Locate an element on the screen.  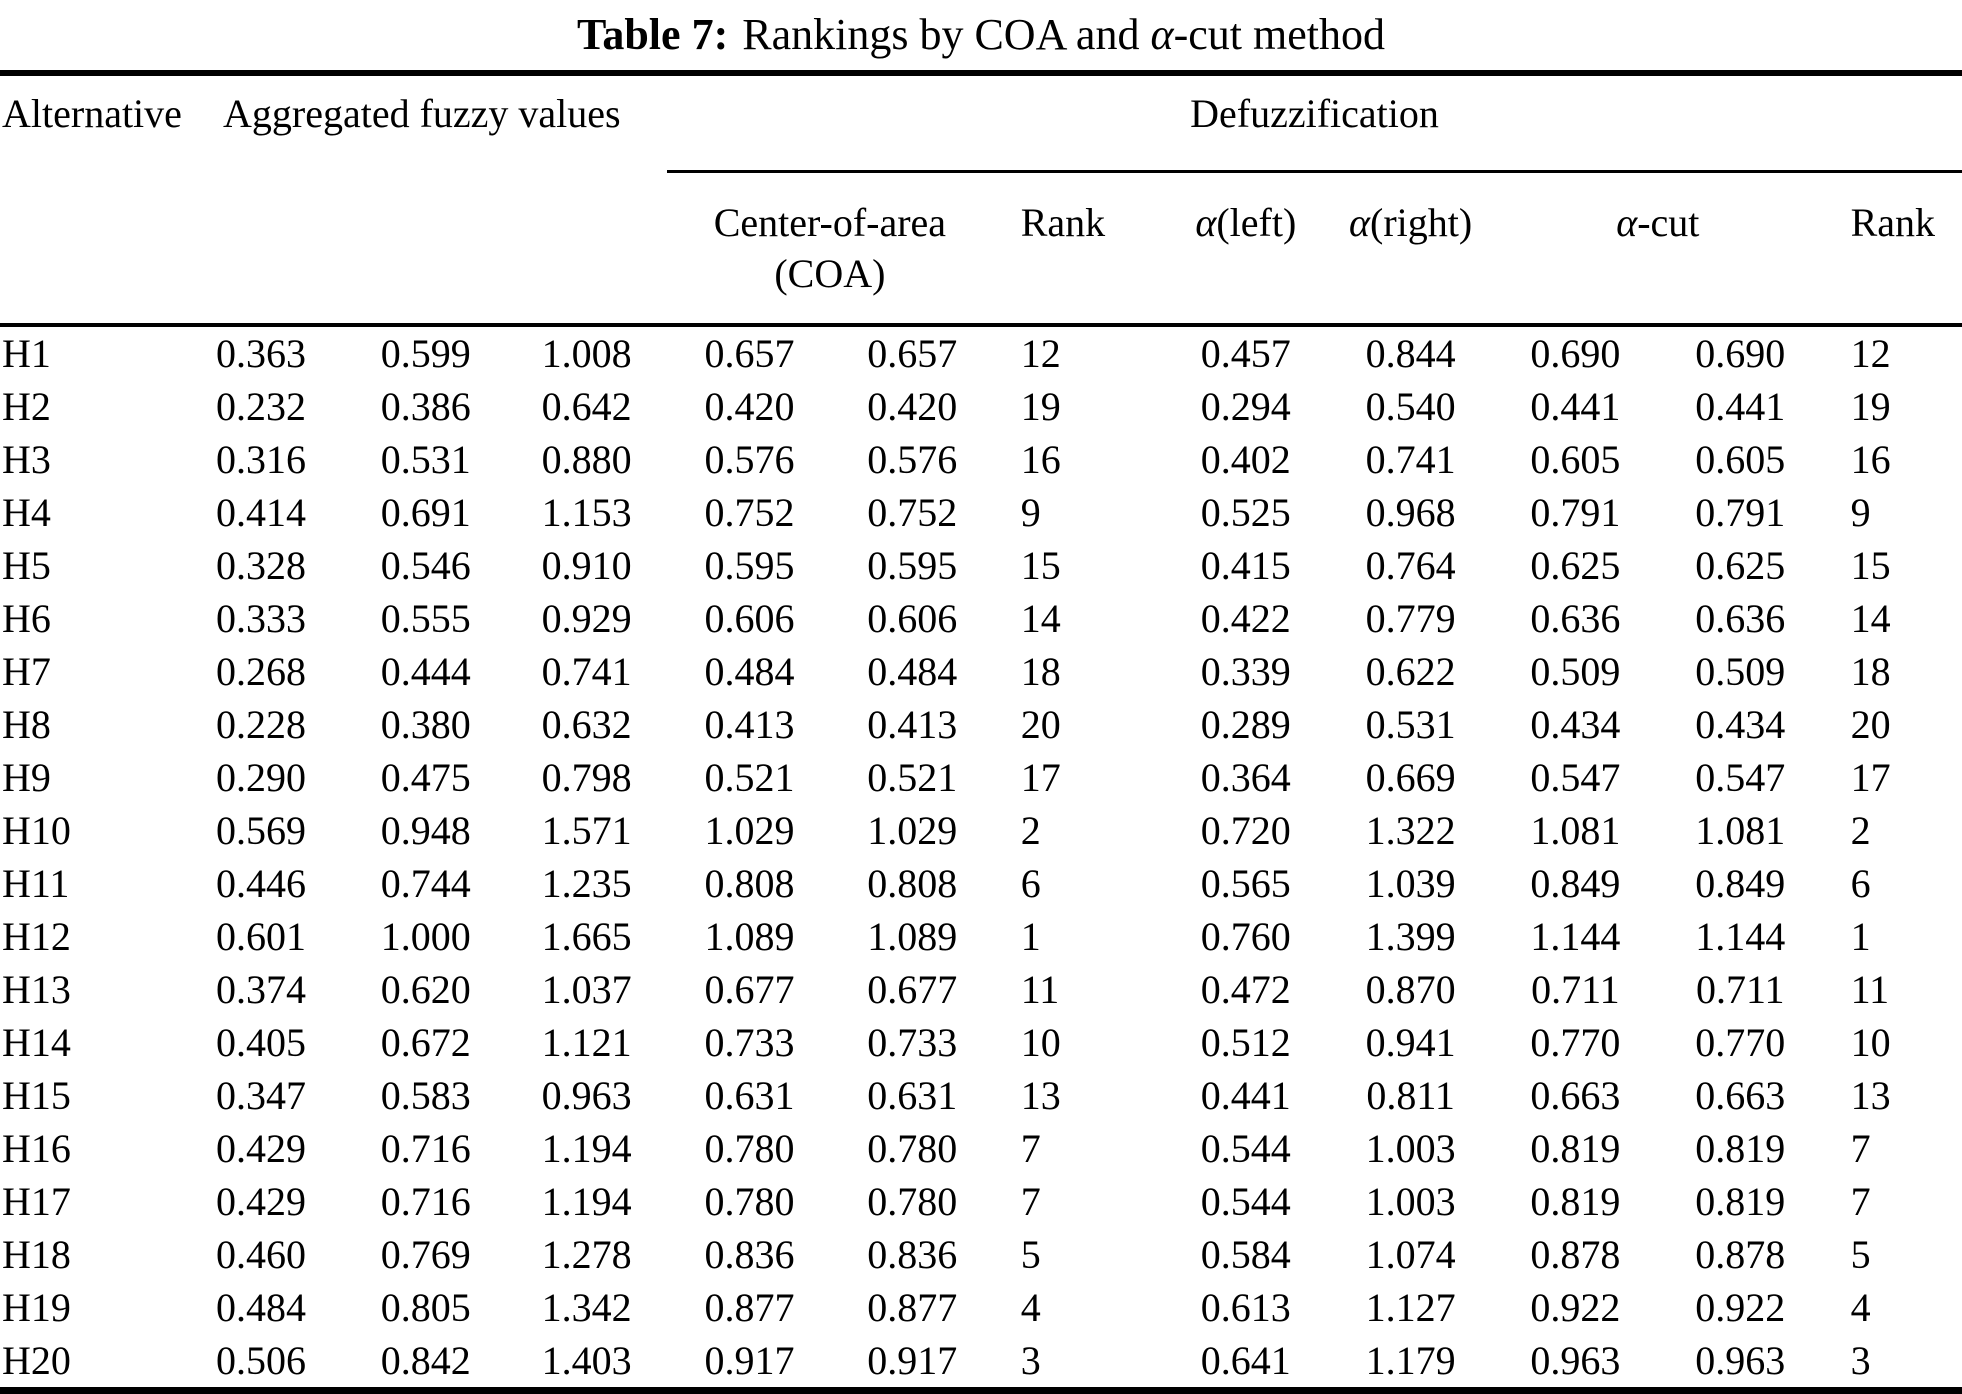
cell-alpha-cut-1: 0.711 is located at coordinates (1575, 989).